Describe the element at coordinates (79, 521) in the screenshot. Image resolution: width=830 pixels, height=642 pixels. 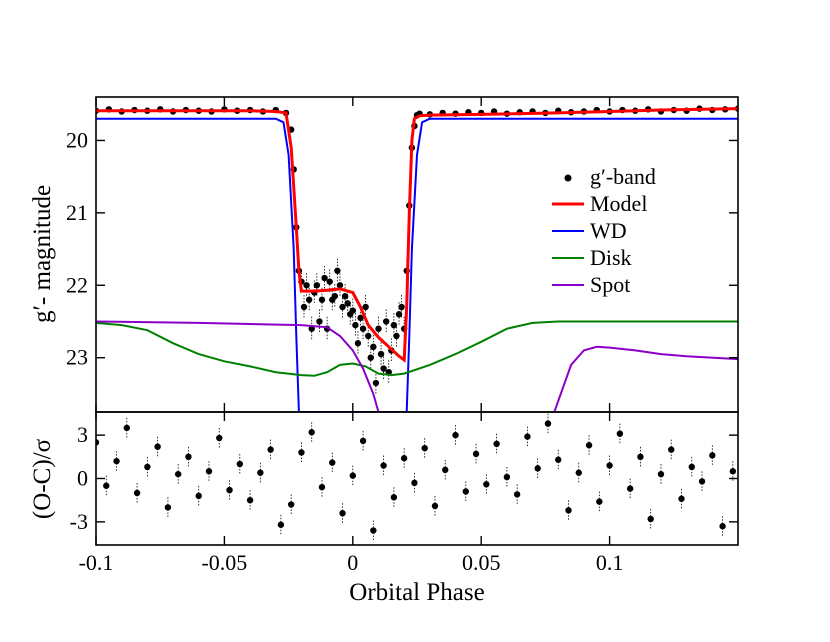
I see `y-tick-label: -3` at that location.